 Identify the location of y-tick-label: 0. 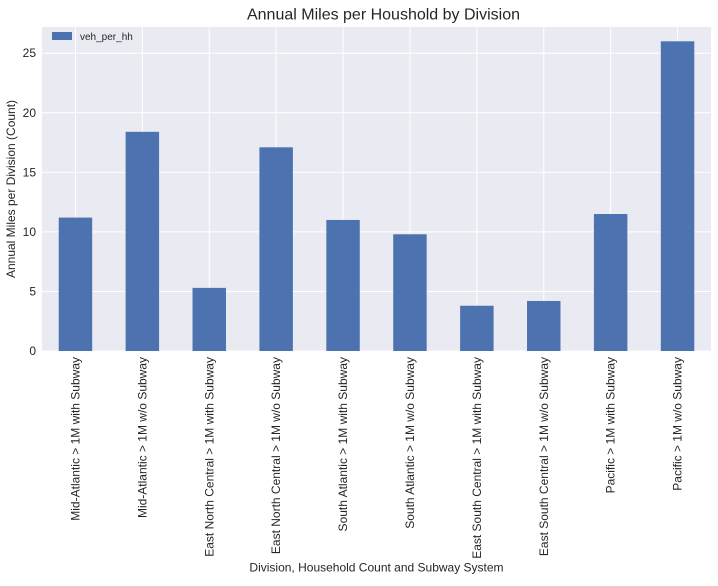
(32, 351).